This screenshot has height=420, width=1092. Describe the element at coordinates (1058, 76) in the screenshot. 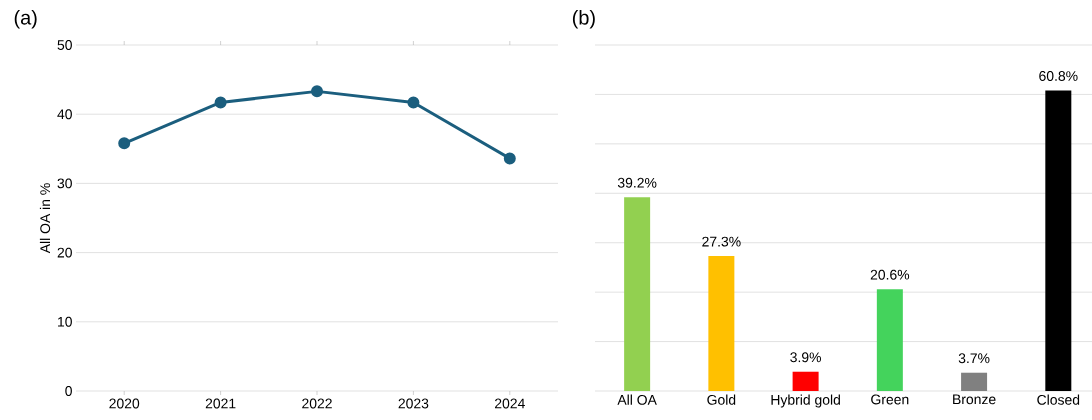

I see `data-label: 60.8%` at that location.